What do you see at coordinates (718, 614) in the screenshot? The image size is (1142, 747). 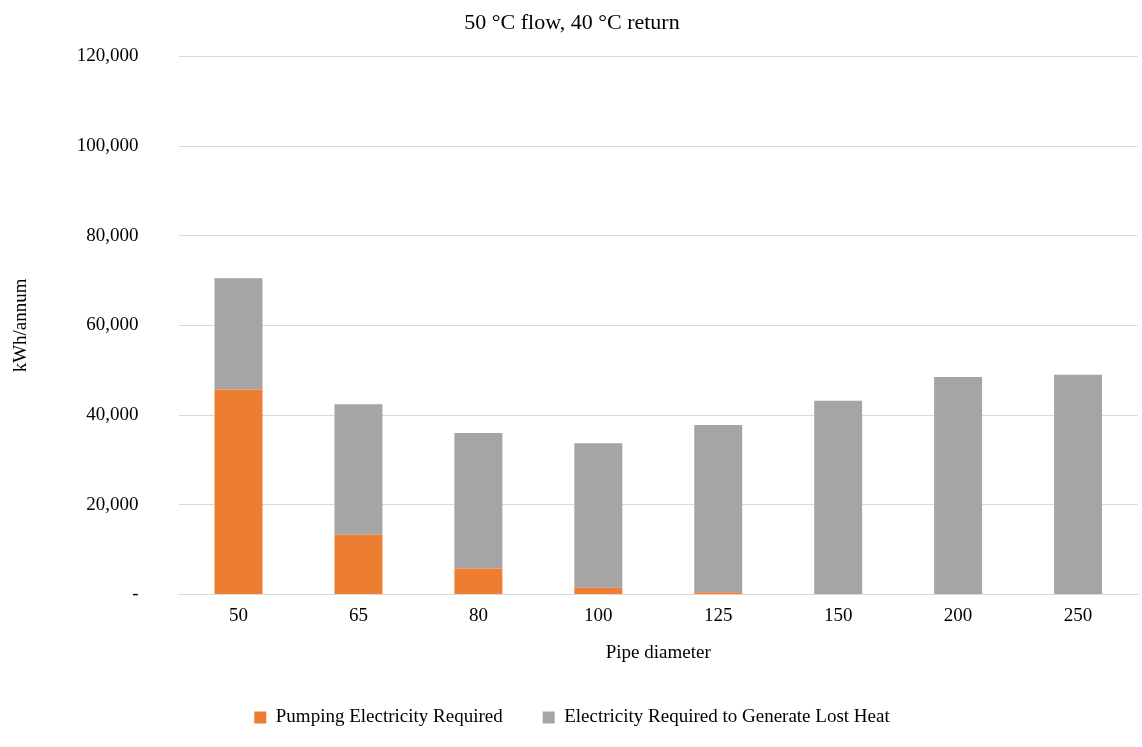 I see `x-tick-label: 125` at bounding box center [718, 614].